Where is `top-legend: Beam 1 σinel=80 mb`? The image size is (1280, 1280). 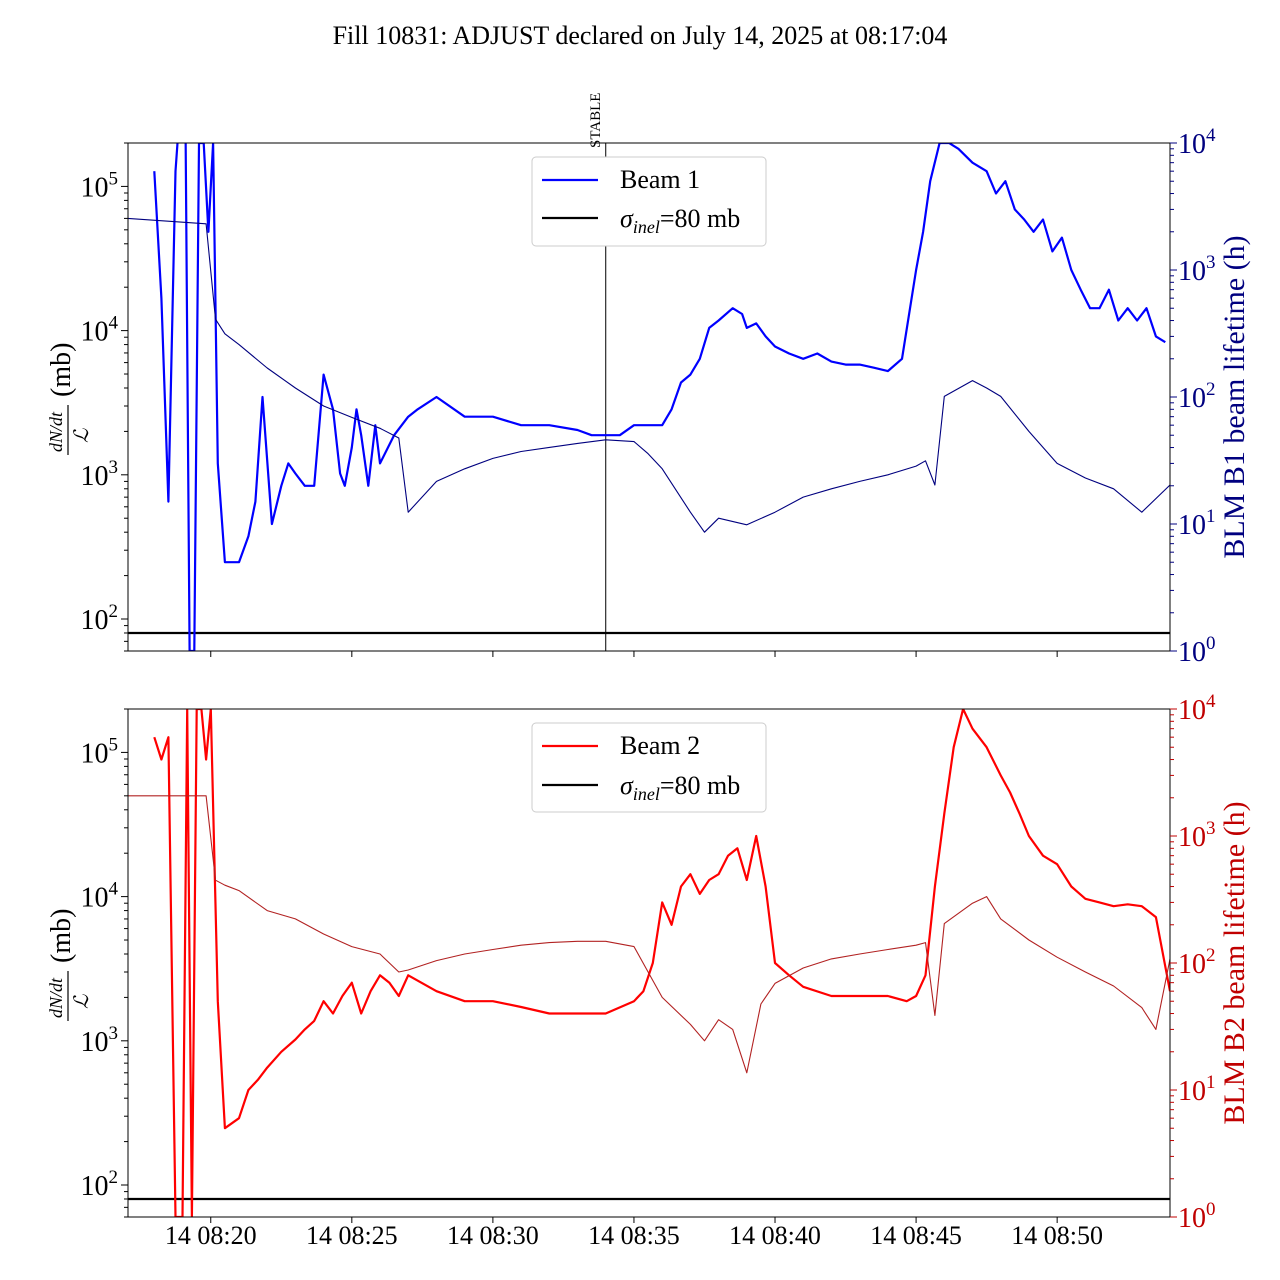
top-legend: Beam 1 σinel=80 mb is located at coordinates (649, 201).